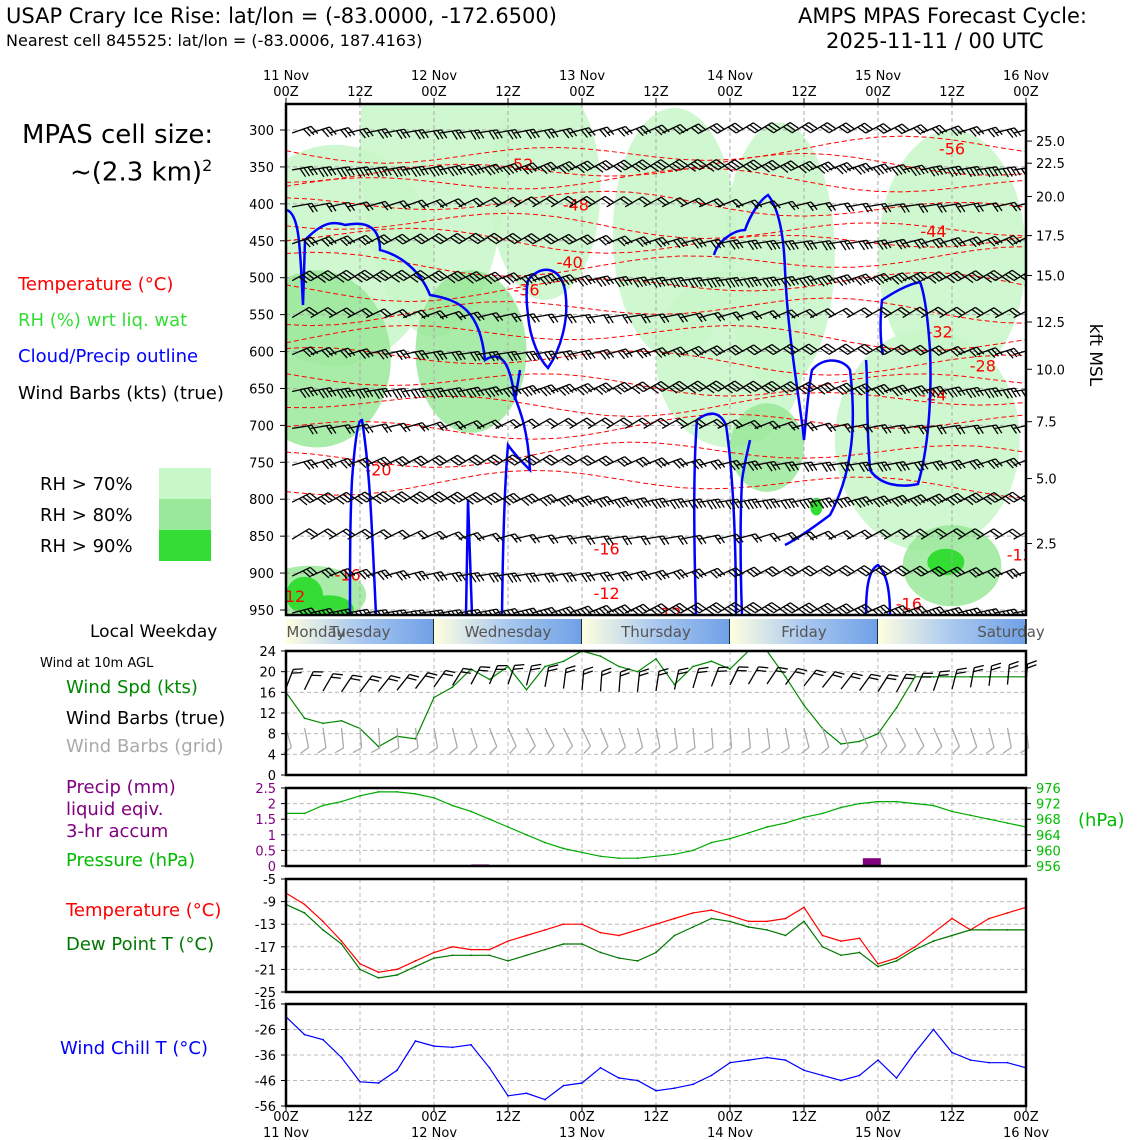  What do you see at coordinates (656, 658) in the screenshot?
I see `wind-speed-line-point` at bounding box center [656, 658].